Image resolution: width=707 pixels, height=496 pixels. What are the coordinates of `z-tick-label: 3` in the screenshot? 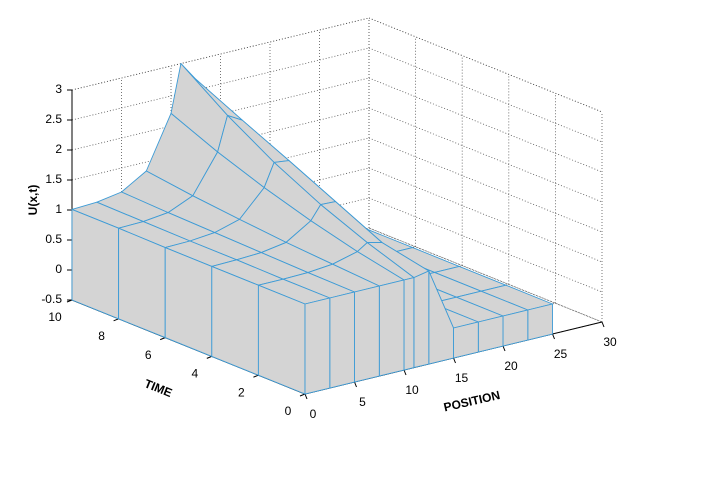 It's located at (58, 89).